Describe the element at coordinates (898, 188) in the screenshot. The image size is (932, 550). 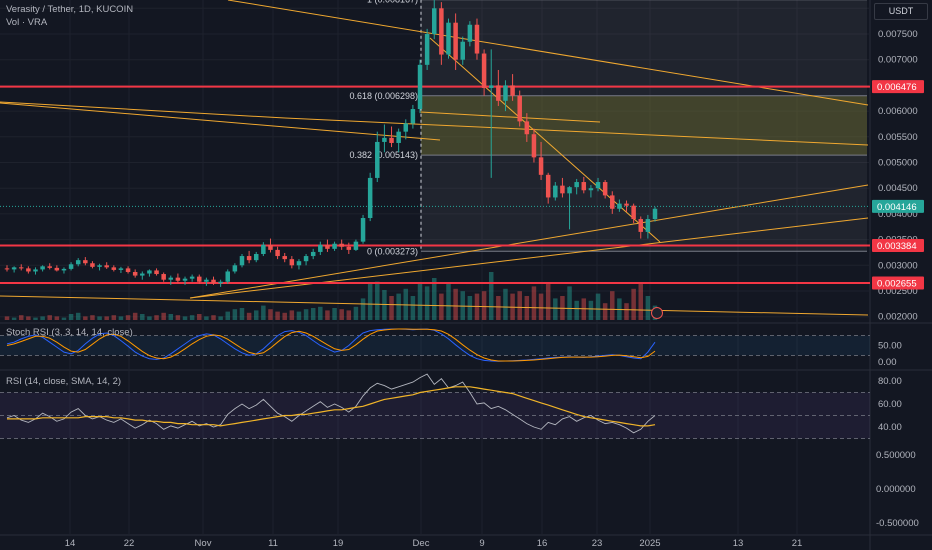
I see `price-tick-label: 0.004500` at that location.